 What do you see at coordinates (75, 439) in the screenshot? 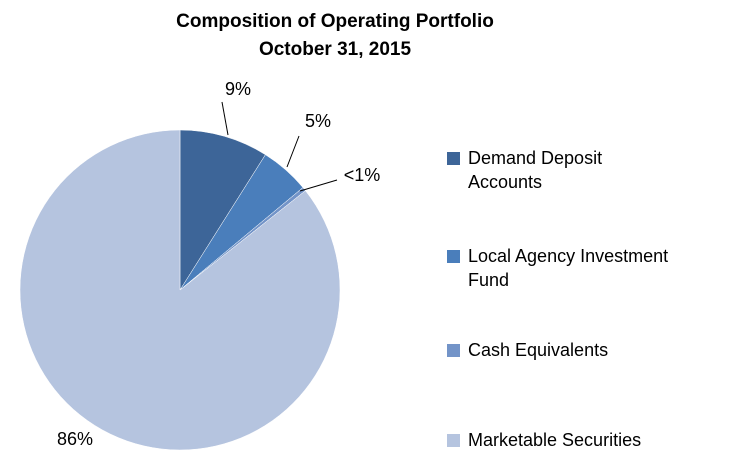
I see `data-label: 86%` at bounding box center [75, 439].